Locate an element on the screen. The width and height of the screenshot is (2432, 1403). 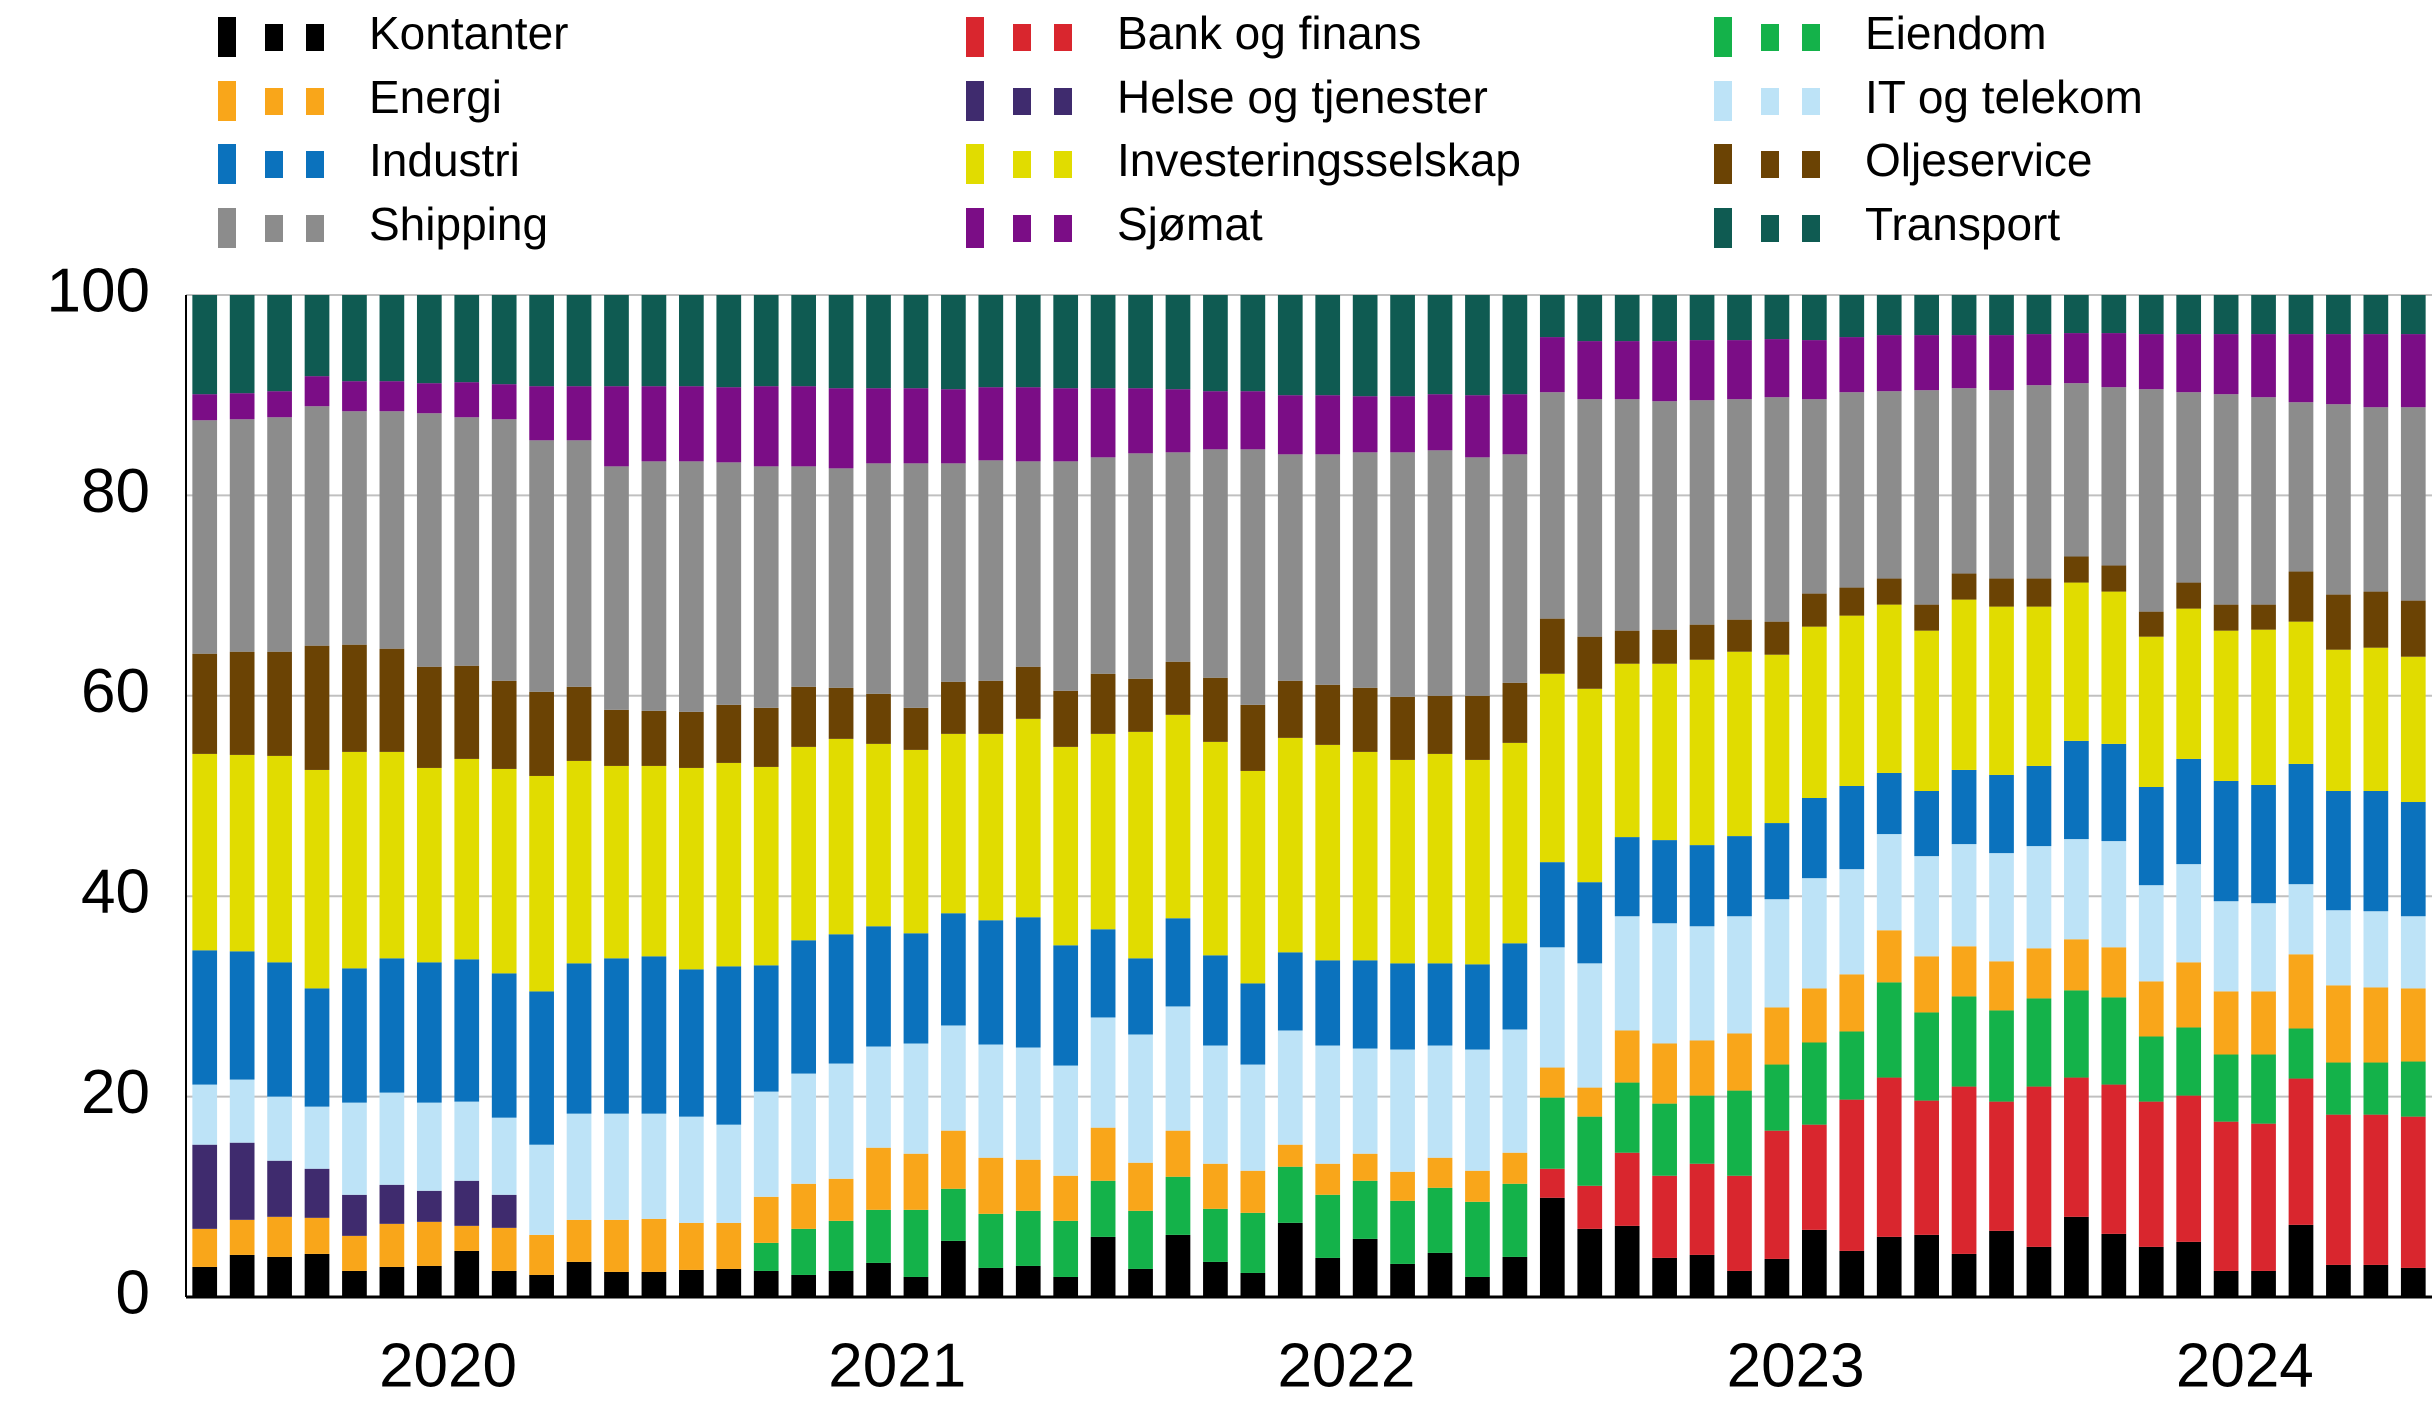
legend-label: Helse og tjenester is located at coordinates (1302, 97).